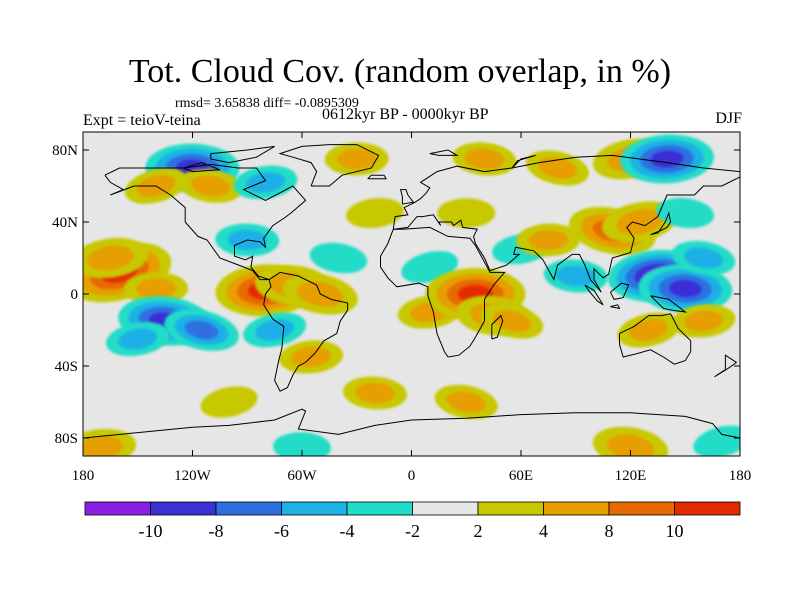  I want to click on colorbar-label: -6, so click(281, 531).